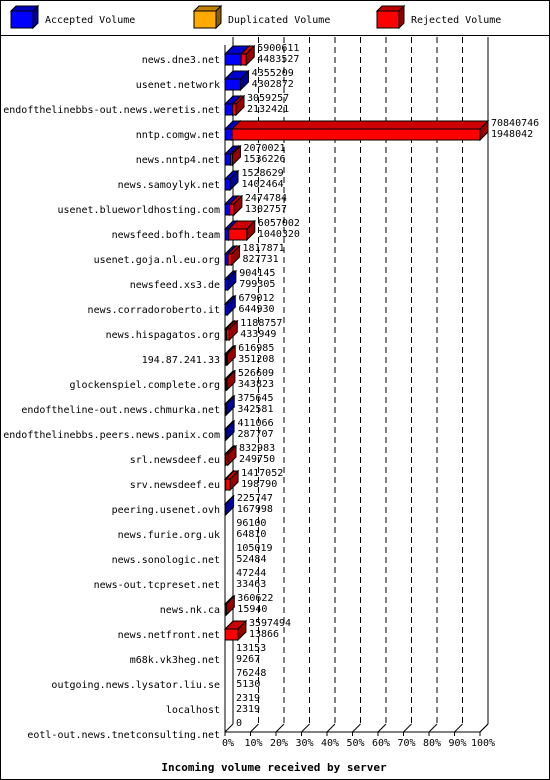 The height and width of the screenshot is (780, 550). What do you see at coordinates (278, 59) in the screenshot?
I see `data-label-accepted: 4483527` at bounding box center [278, 59].